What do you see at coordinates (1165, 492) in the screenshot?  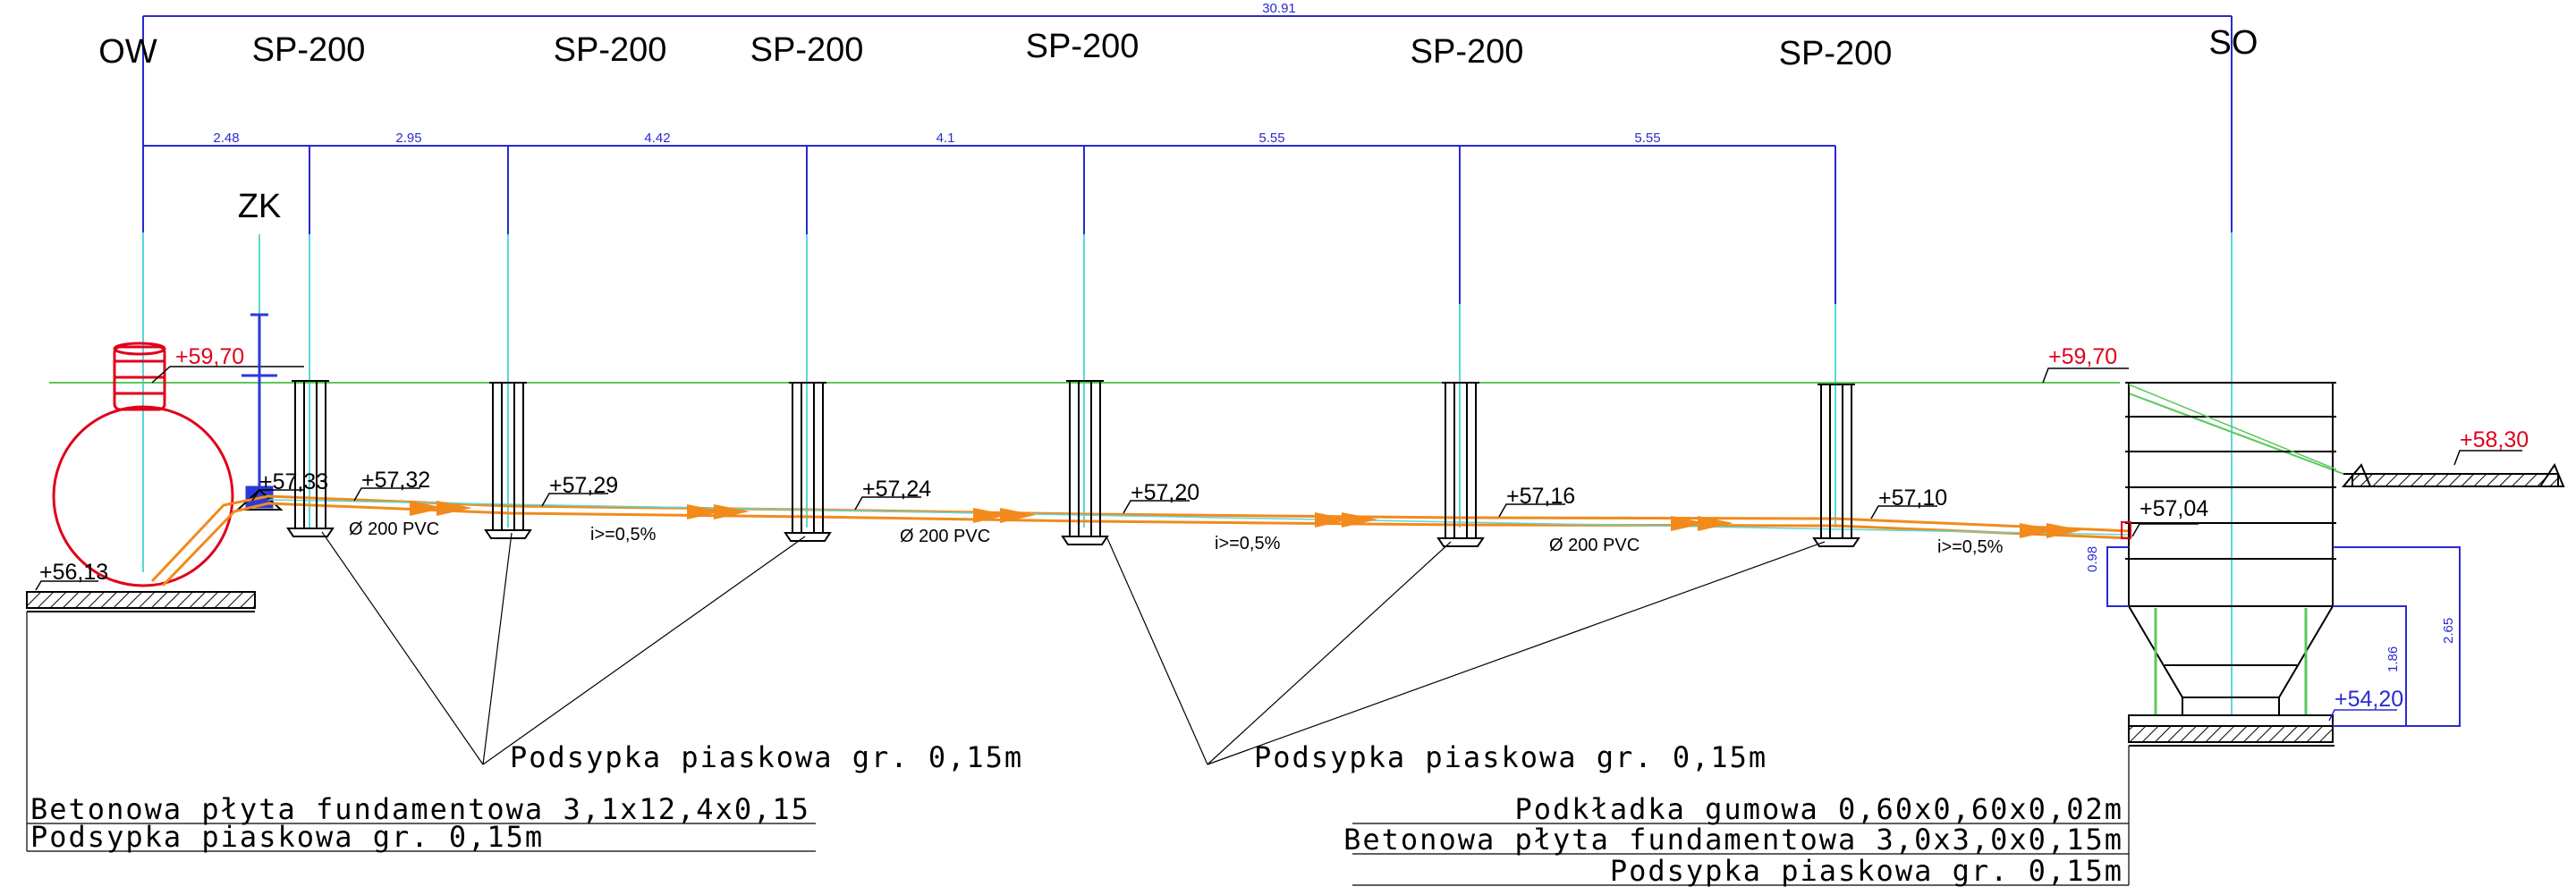 I see `elev-pipe-5: +57,20` at bounding box center [1165, 492].